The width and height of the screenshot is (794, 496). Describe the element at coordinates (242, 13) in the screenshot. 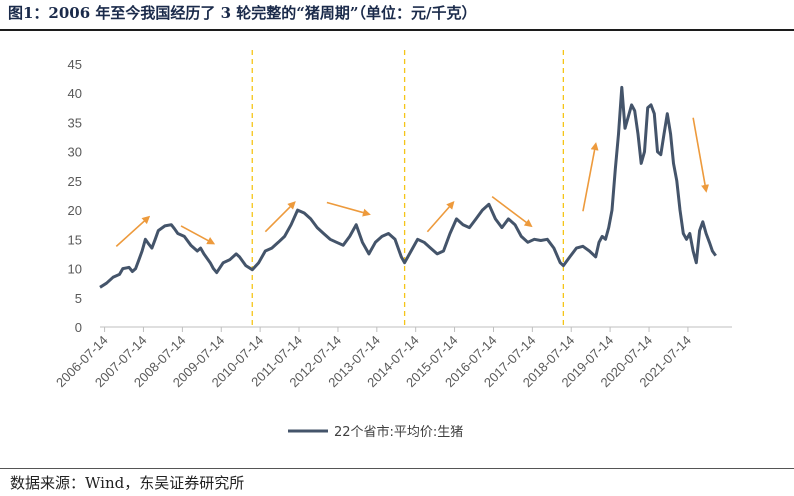

I see `figure-title: 图1：2006 年至今我国经历了 3 轮完整的“猪周期”（单位：元/千克）` at that location.